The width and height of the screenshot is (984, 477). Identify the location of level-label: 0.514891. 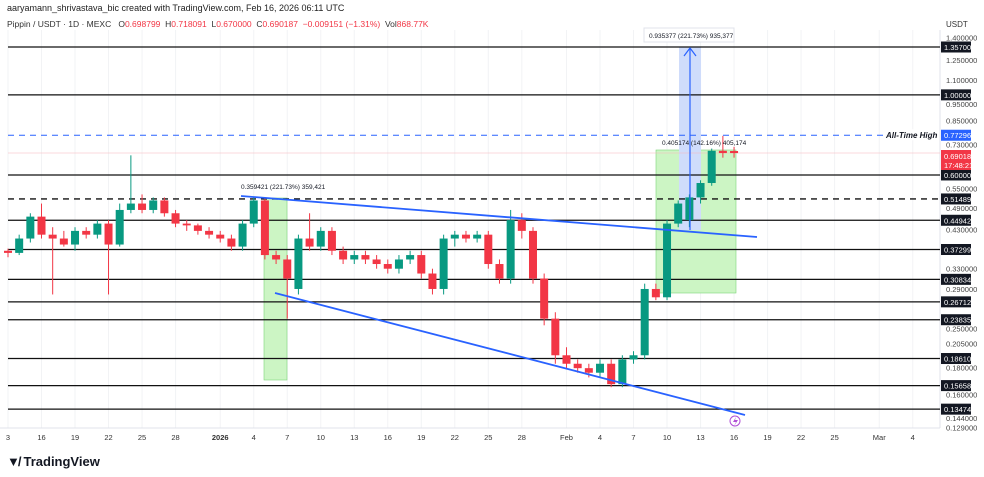
(959, 199).